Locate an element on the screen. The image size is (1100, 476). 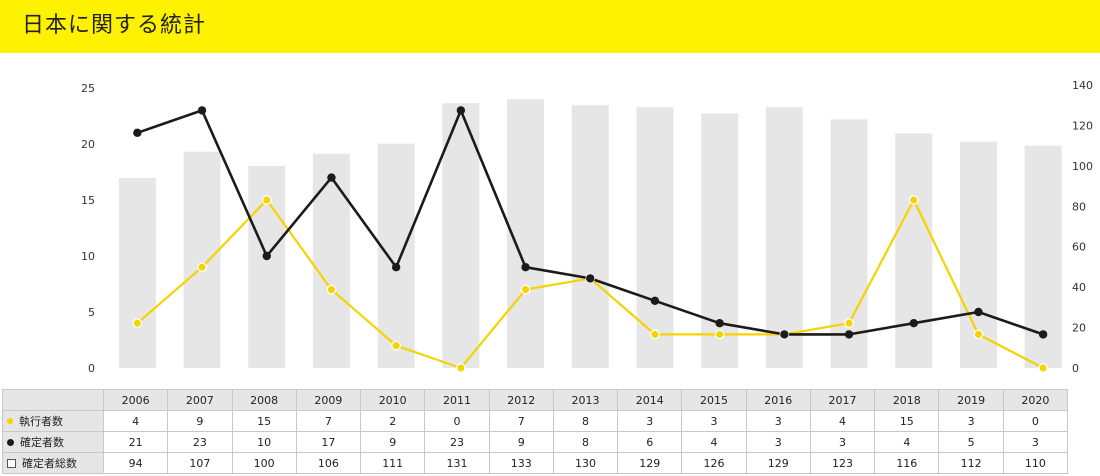
point-exec-2007 is located at coordinates (202, 267).